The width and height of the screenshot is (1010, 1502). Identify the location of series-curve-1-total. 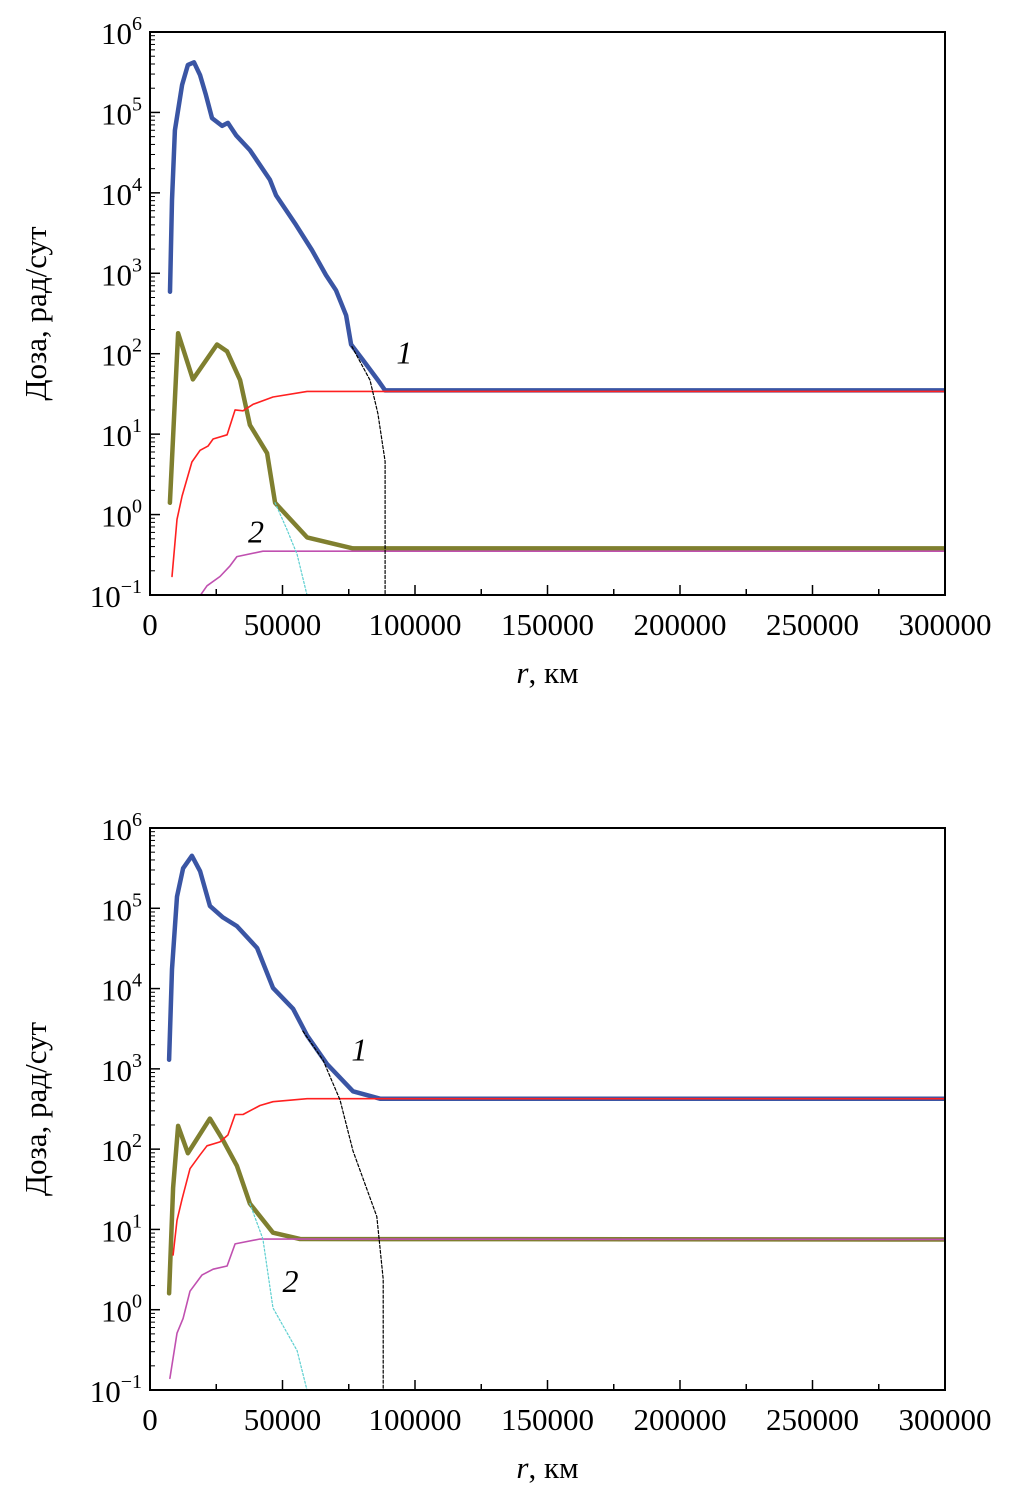
(555, 977).